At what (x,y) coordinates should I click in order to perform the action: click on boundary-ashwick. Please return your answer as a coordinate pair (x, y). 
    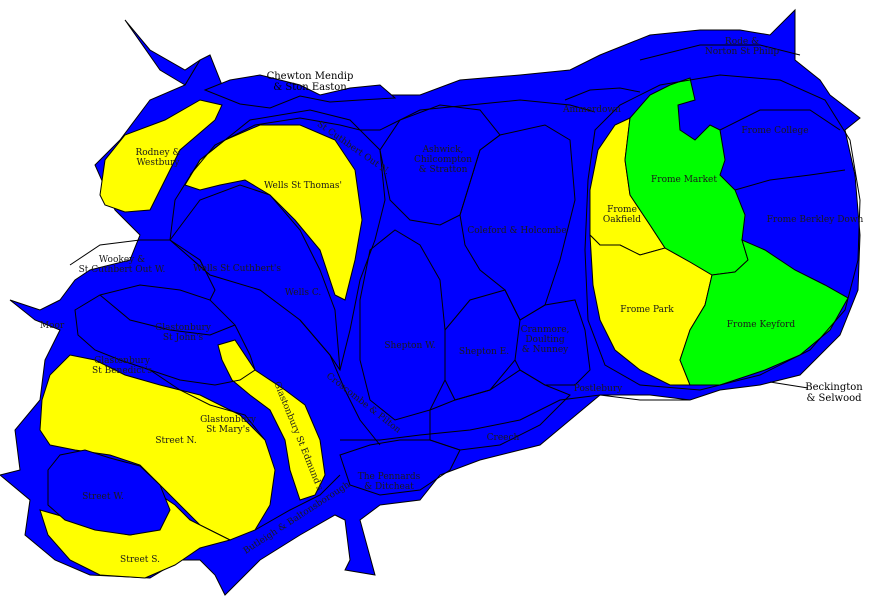
    Looking at the image, I should click on (440, 165).